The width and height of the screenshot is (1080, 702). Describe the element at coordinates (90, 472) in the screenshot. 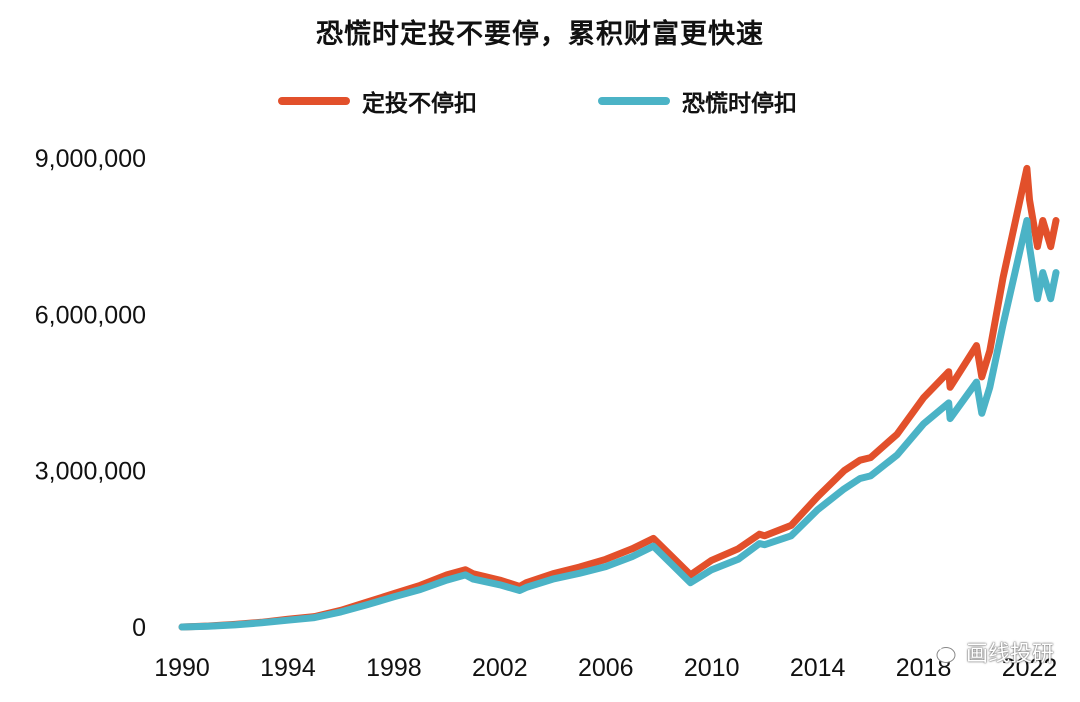

I see `y-tick-label: 3,000,000` at that location.